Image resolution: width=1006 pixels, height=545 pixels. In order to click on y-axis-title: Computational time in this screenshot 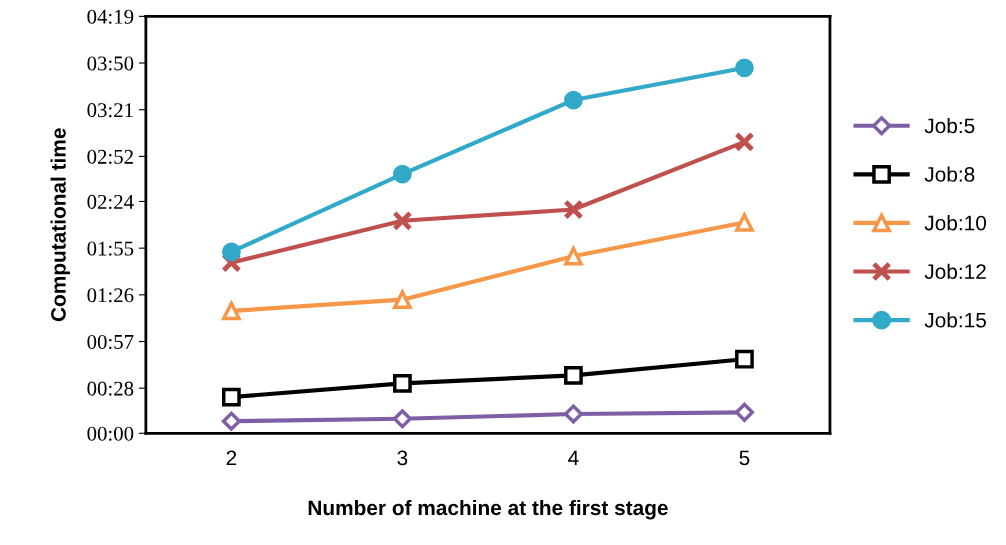, I will do `click(60, 225)`.